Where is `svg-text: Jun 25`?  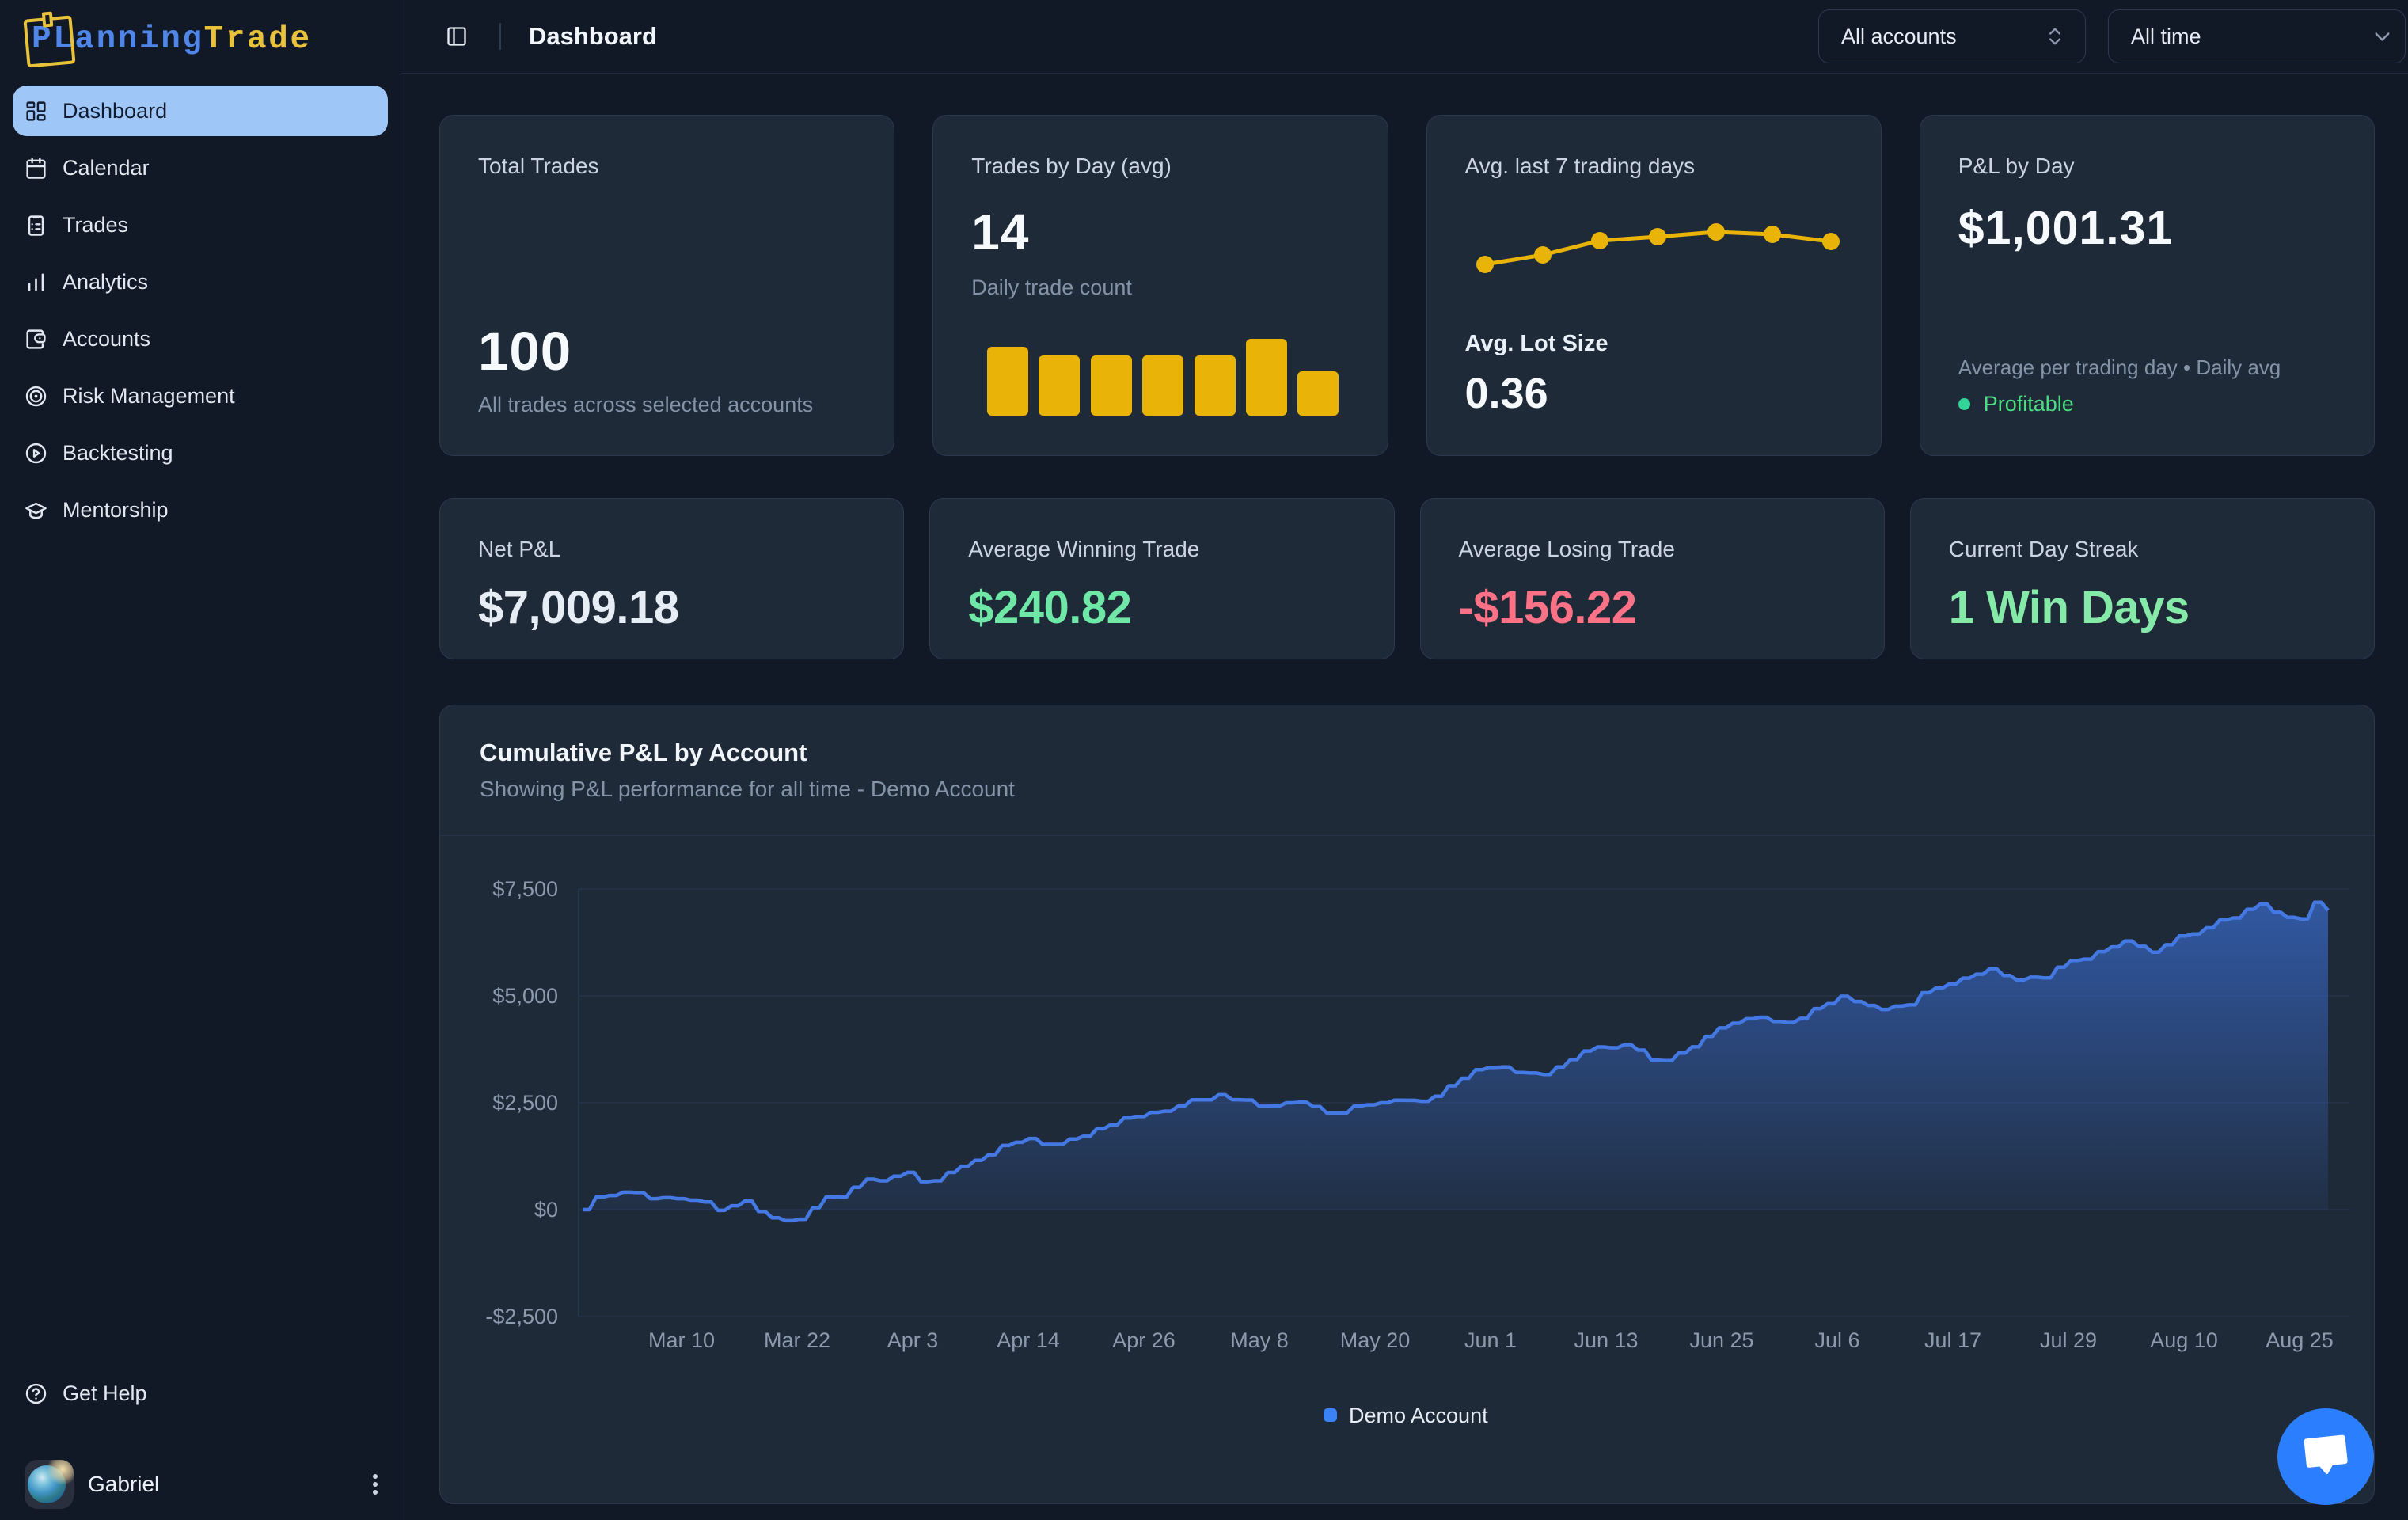 svg-text: Jun 25 is located at coordinates (1721, 1340).